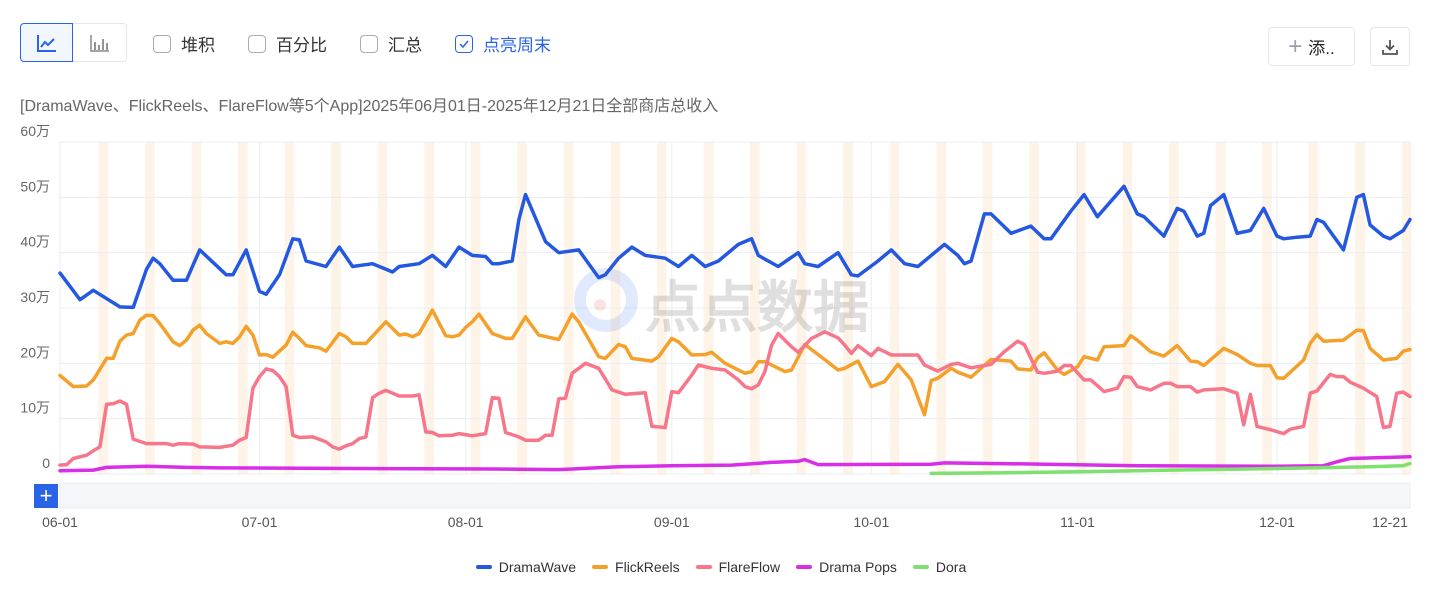 The height and width of the screenshot is (595, 1434). I want to click on legend-item: DramaWave, so click(526, 567).